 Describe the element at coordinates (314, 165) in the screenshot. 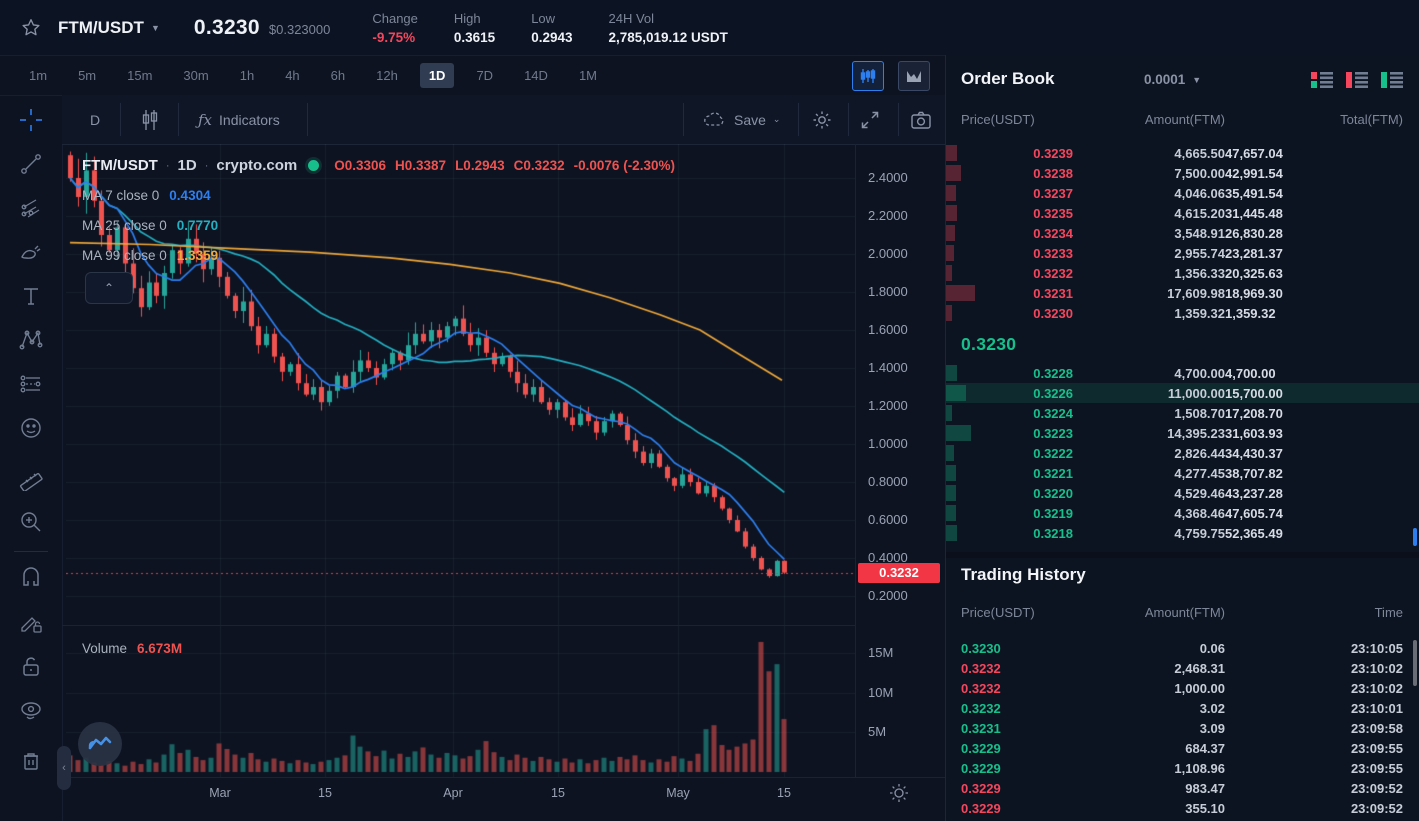

I see `market-status-dot` at that location.